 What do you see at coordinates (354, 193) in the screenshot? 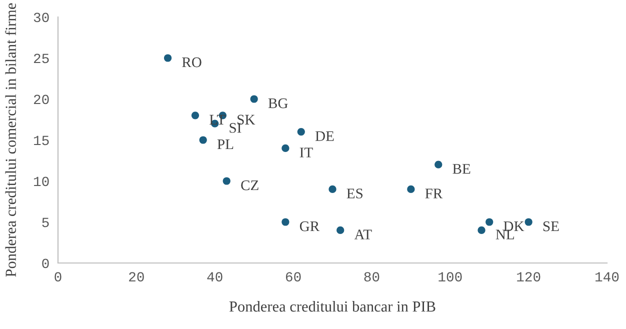
I see `annotation: ES` at bounding box center [354, 193].